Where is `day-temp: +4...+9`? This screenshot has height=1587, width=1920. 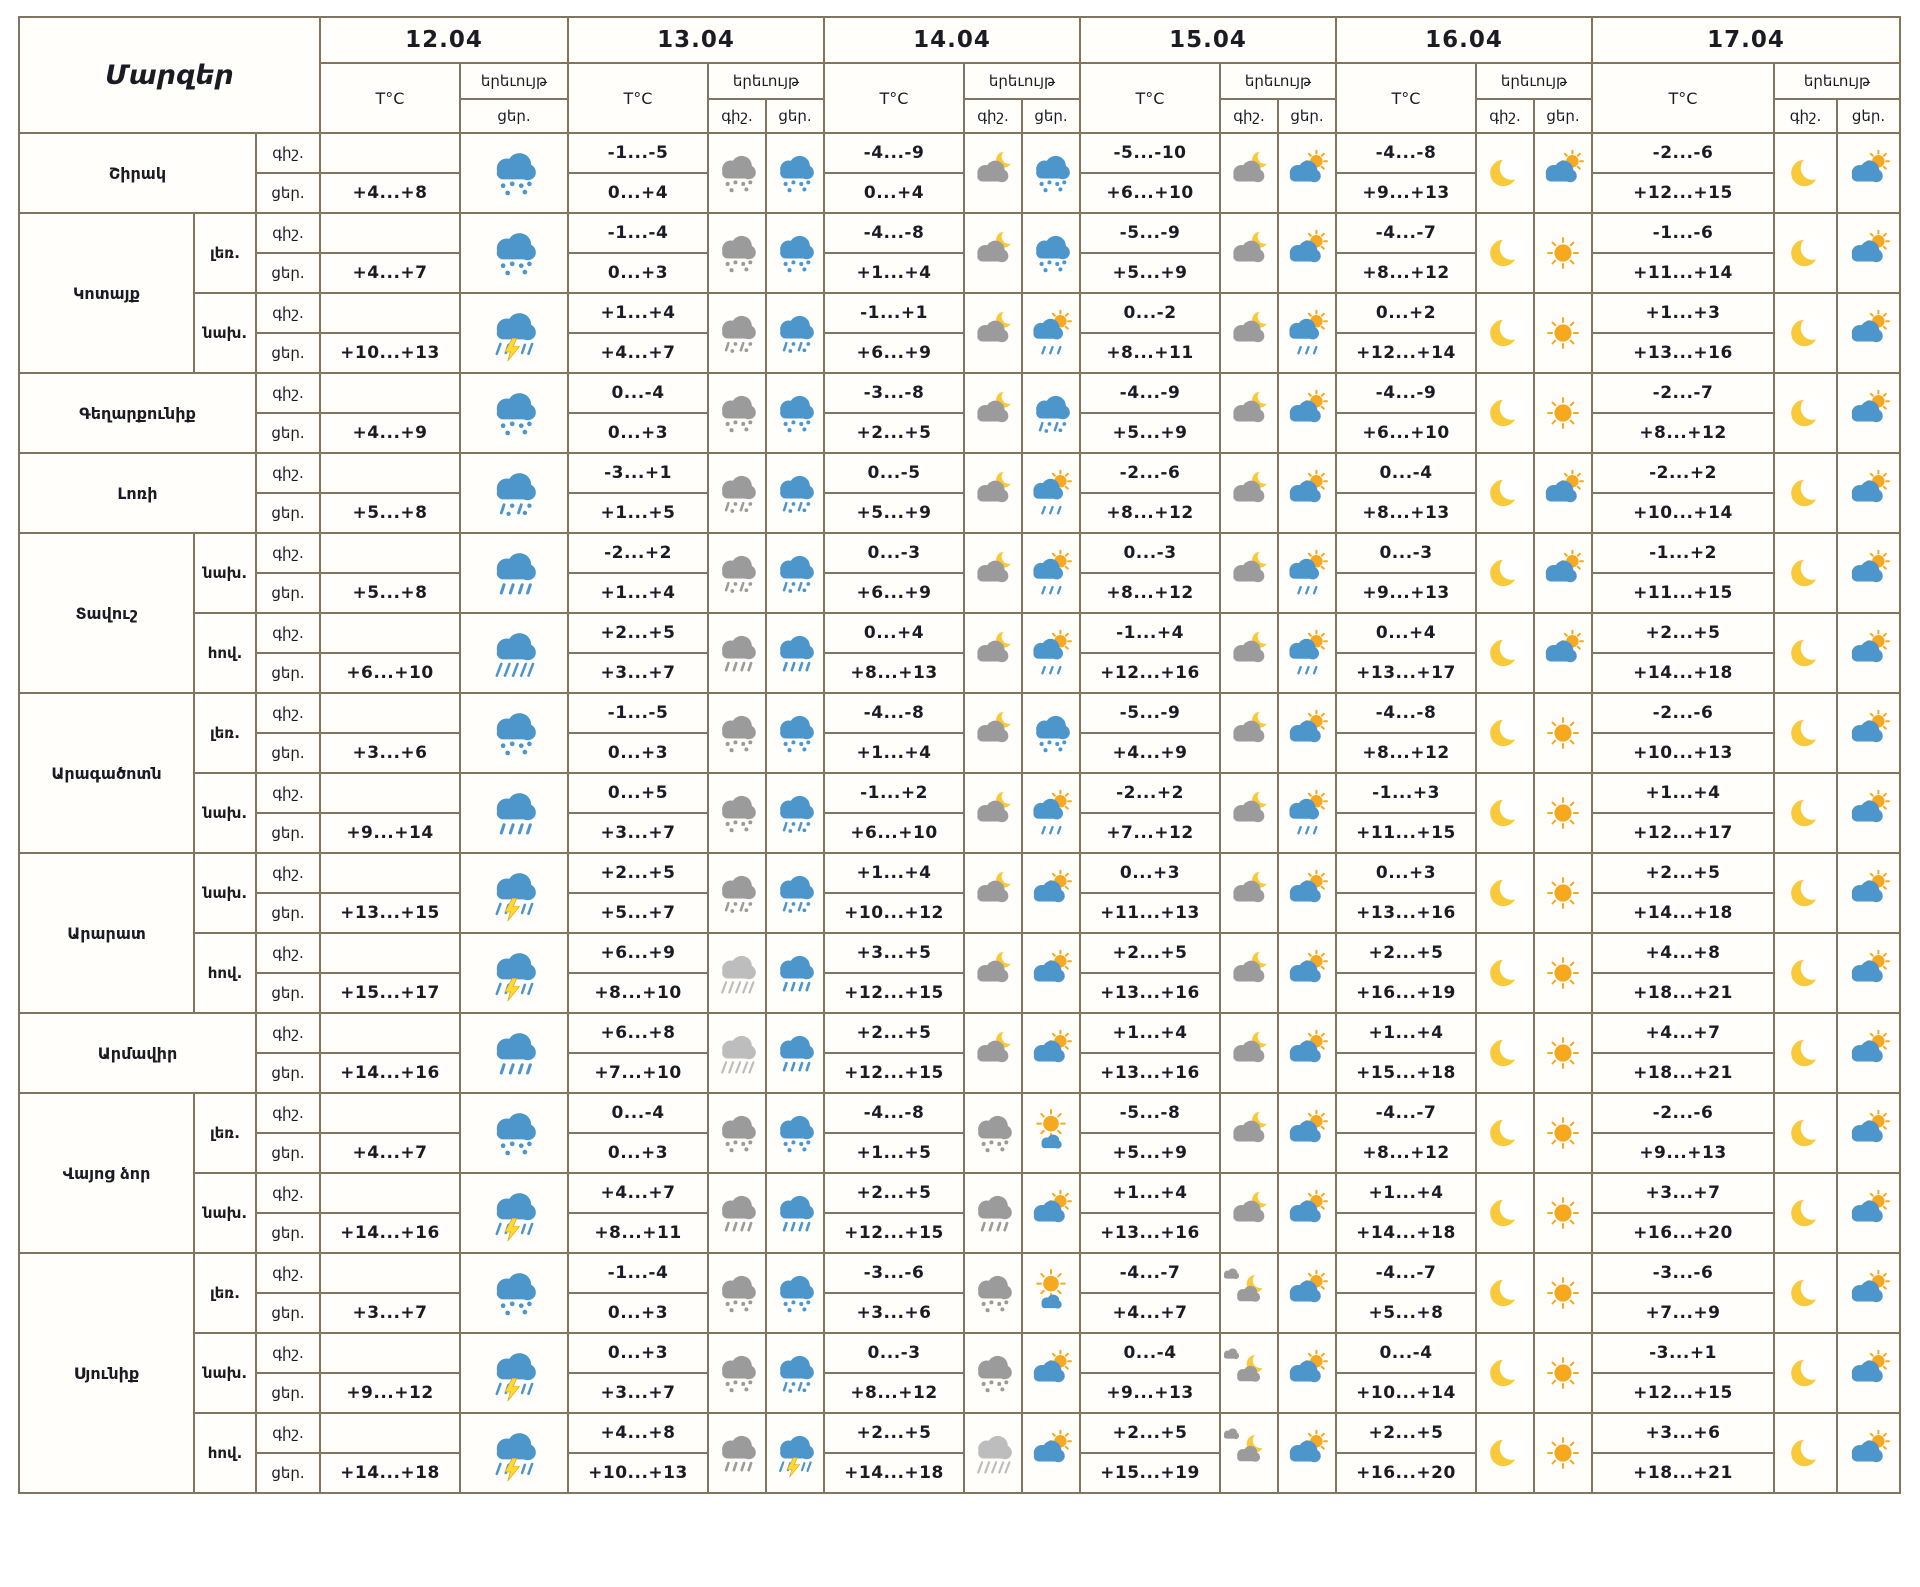 day-temp: +4...+9 is located at coordinates (390, 433).